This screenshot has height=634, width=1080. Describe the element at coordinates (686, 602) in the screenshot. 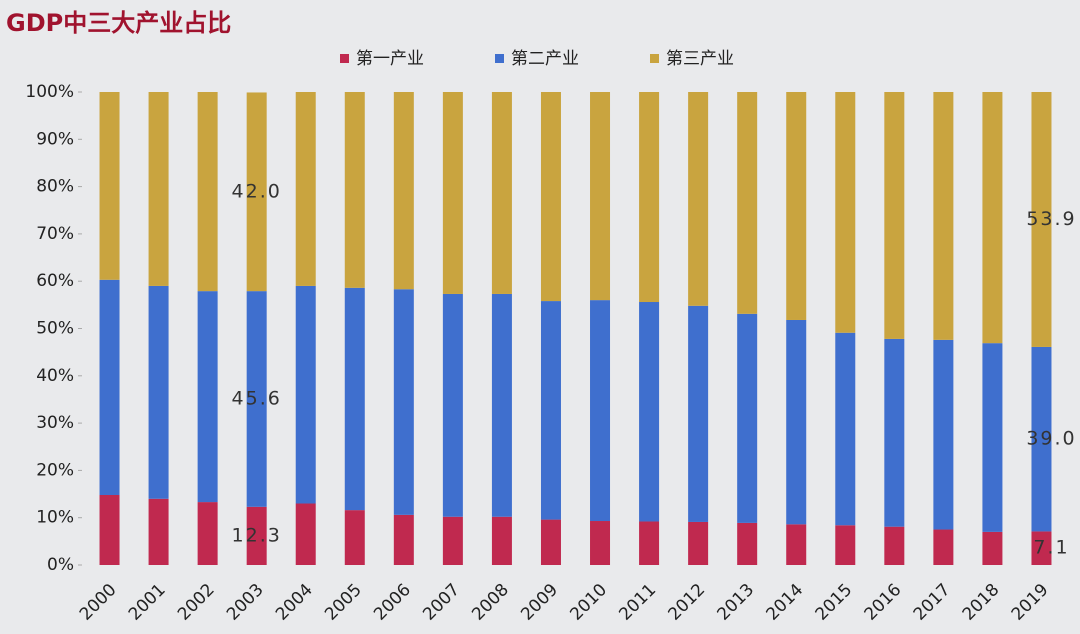

I see `x-tick-label: 2012` at that location.